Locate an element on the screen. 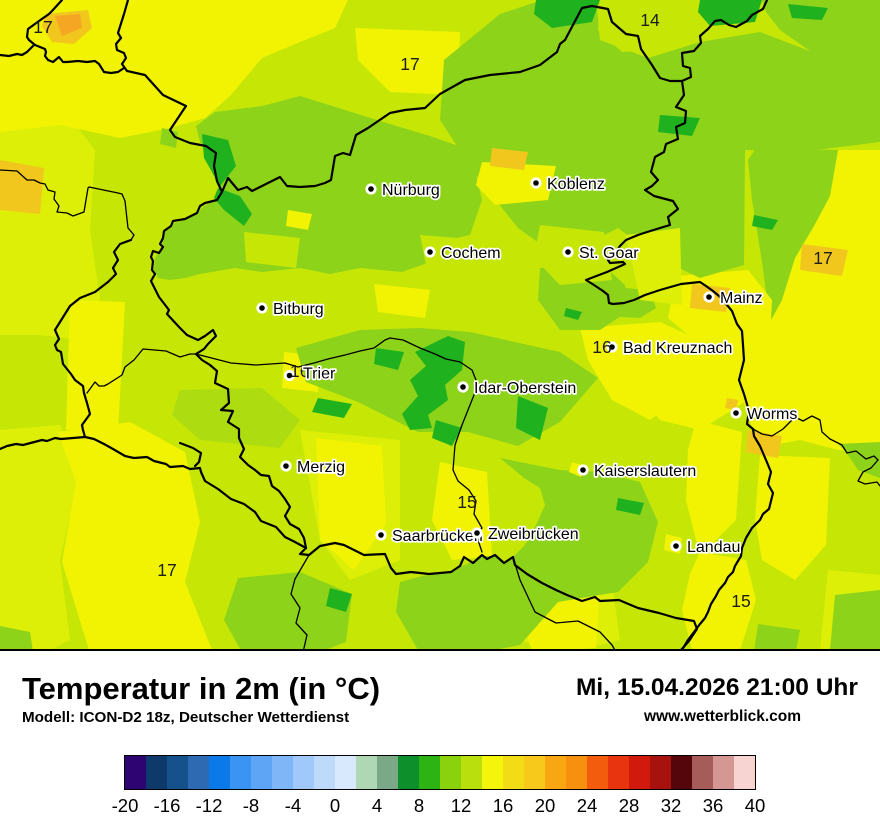 This screenshot has width=880, height=830. svg-text: Trier is located at coordinates (319, 374).